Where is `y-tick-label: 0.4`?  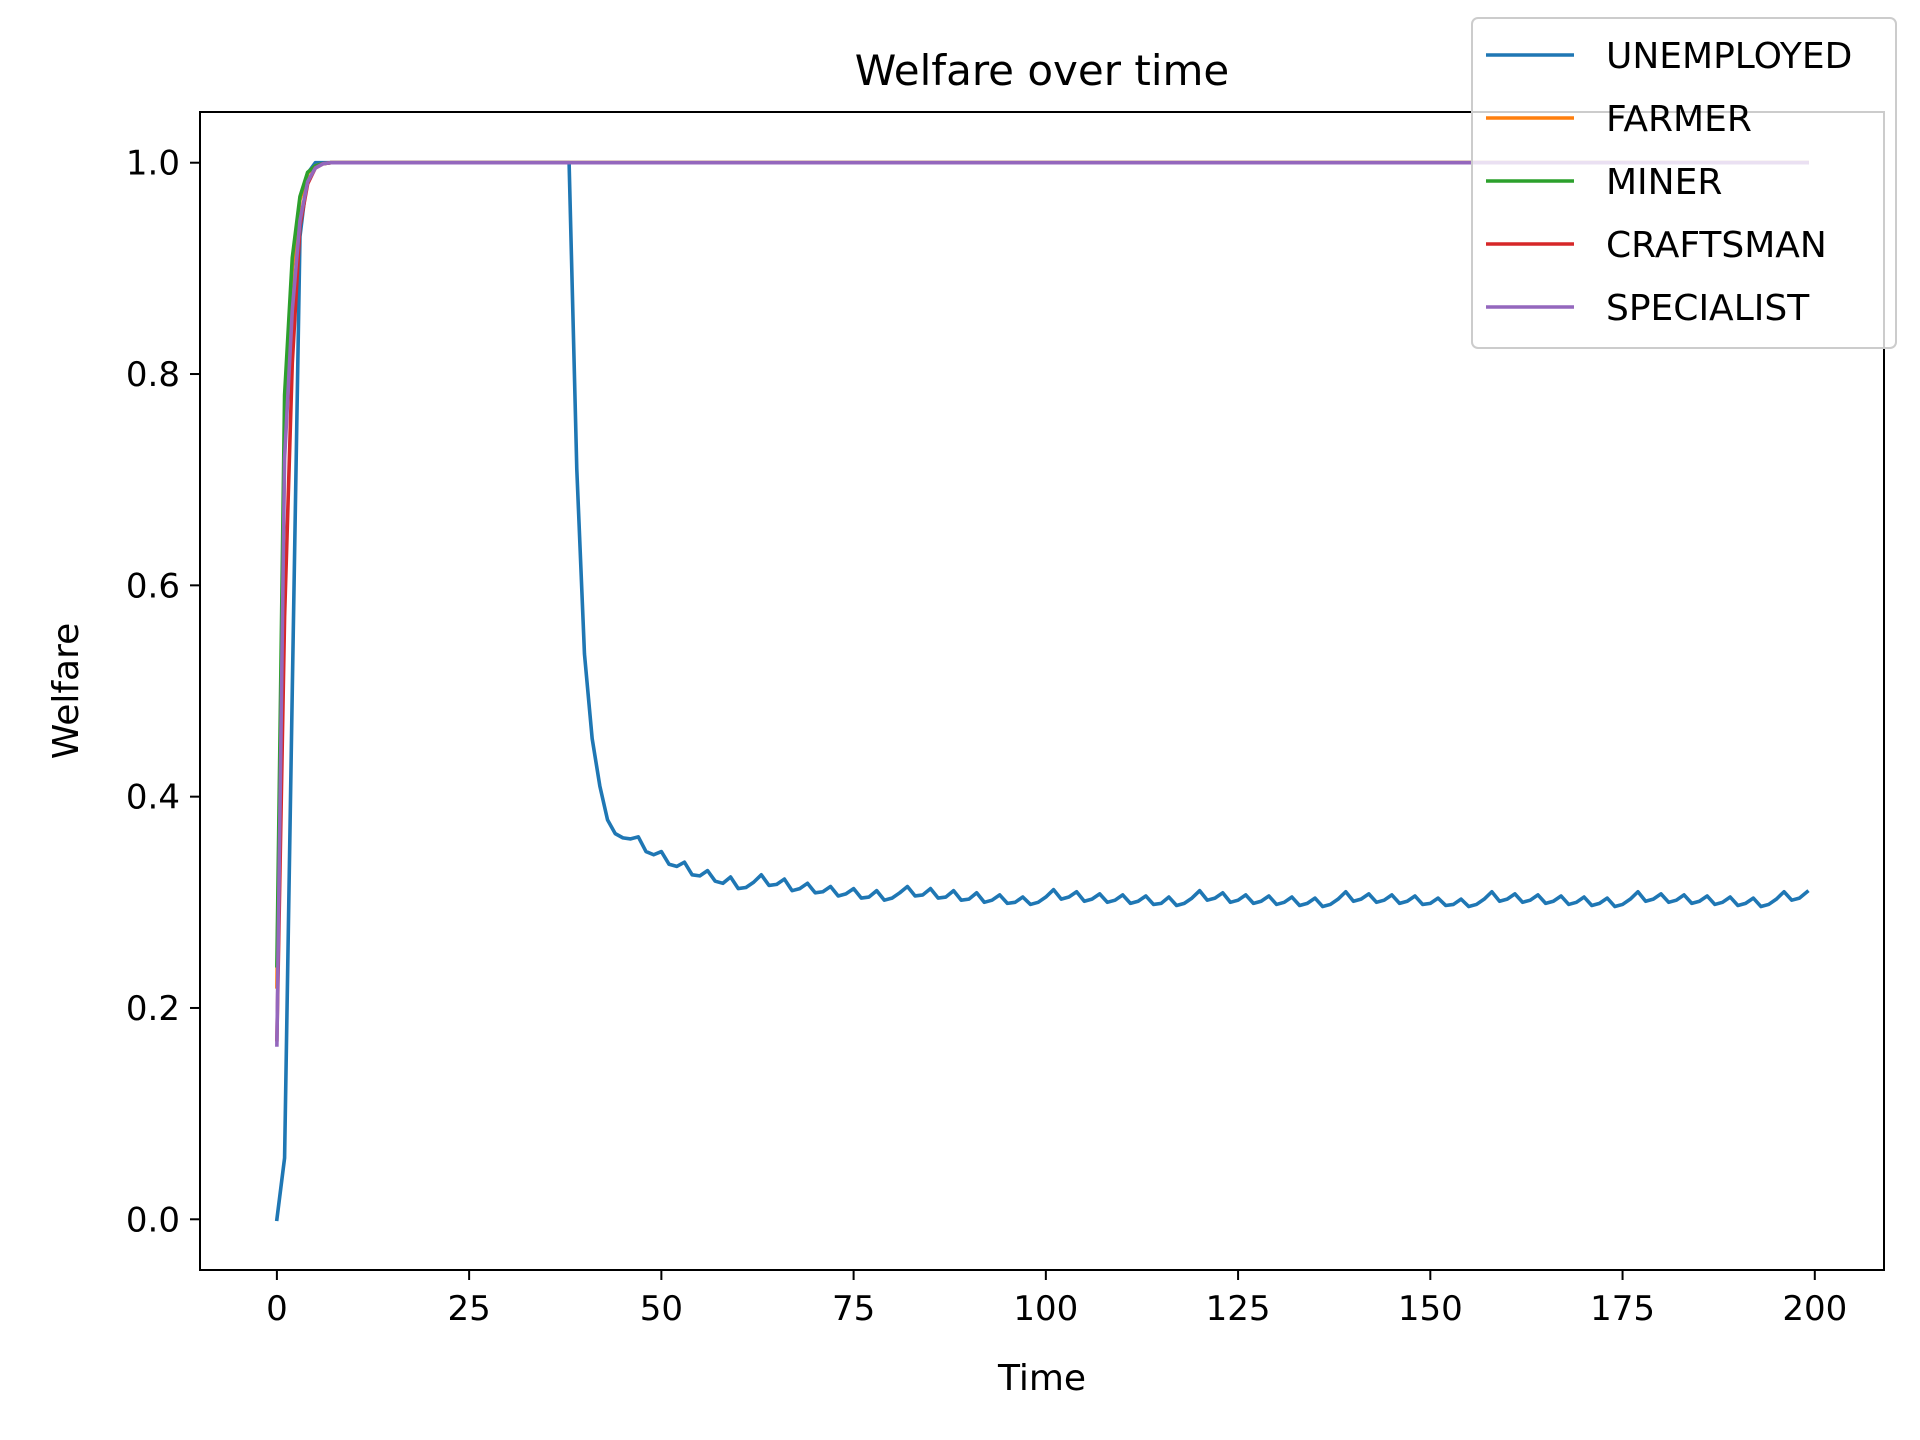
y-tick-label: 0.4 is located at coordinates (153, 798).